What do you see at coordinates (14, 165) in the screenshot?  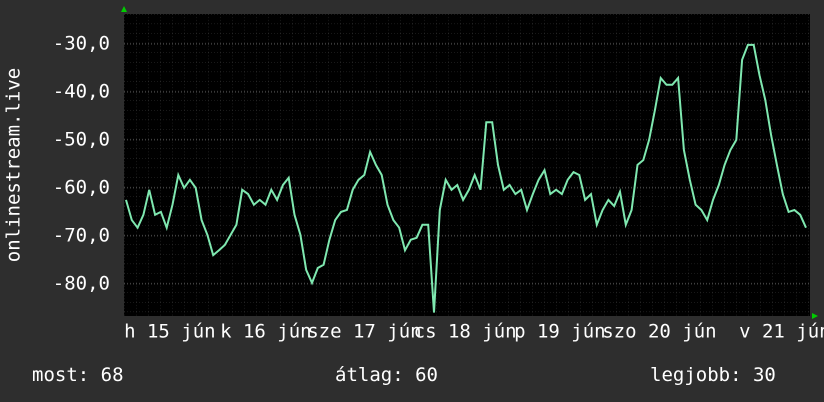 I see `y-axis-label: onlinestream.live` at bounding box center [14, 165].